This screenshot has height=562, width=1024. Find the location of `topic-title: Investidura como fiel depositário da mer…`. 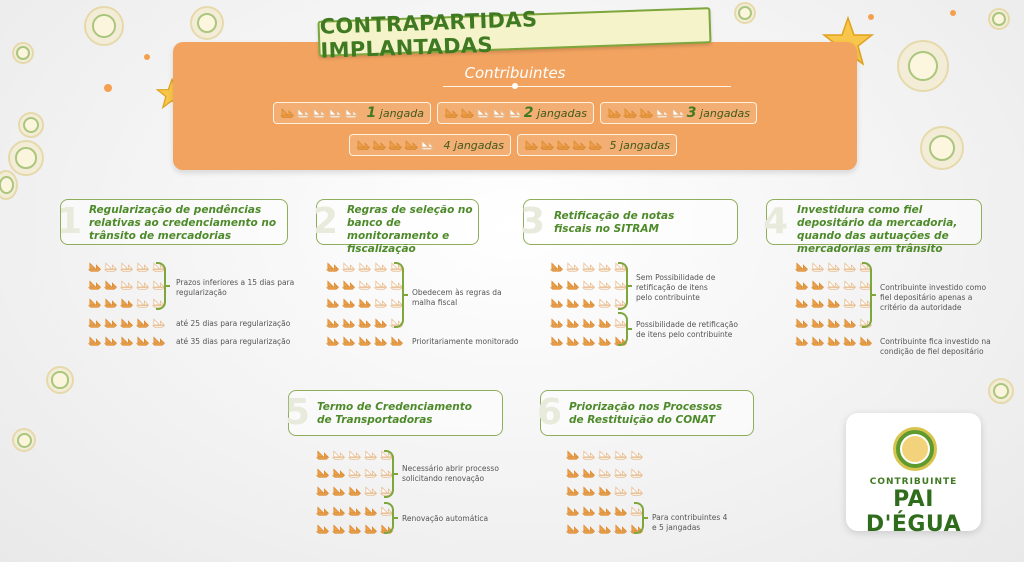

topic-title: Investidura como fiel depositário da mer… is located at coordinates (877, 229).